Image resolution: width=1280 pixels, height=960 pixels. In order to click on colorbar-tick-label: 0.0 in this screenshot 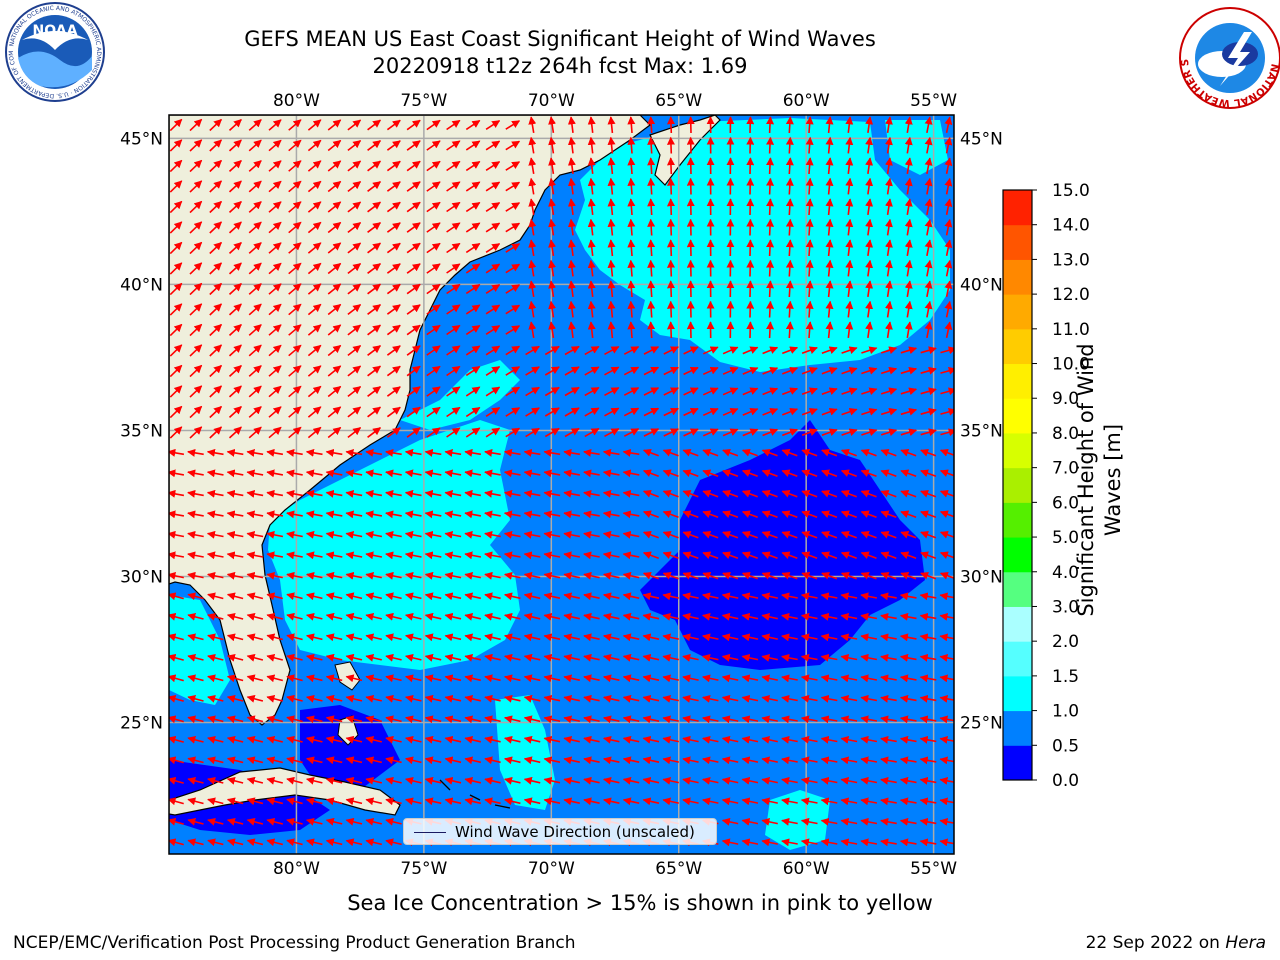, I will do `click(1065, 781)`.